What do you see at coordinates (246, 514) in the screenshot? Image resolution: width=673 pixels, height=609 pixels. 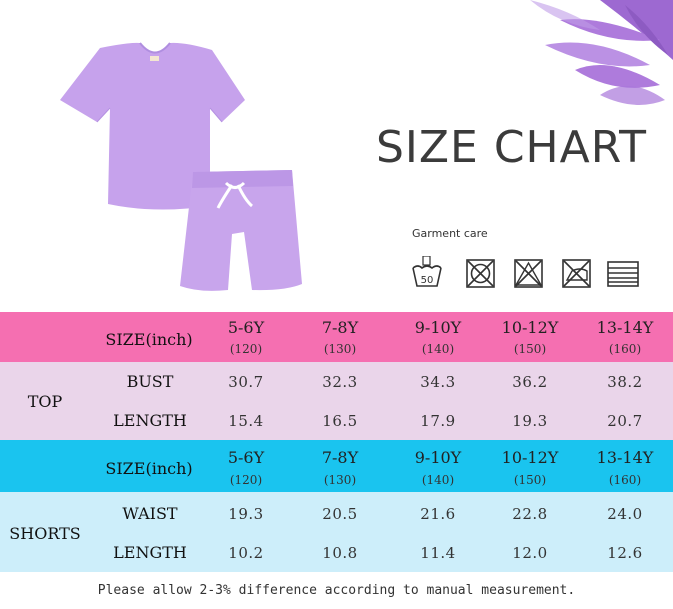 I see `waist-value: 19.3` at bounding box center [246, 514].